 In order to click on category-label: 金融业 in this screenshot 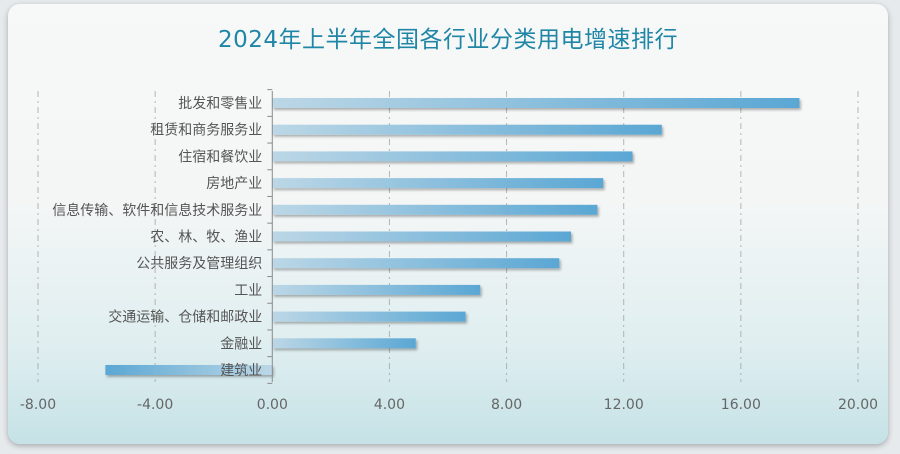, I will do `click(241, 344)`.